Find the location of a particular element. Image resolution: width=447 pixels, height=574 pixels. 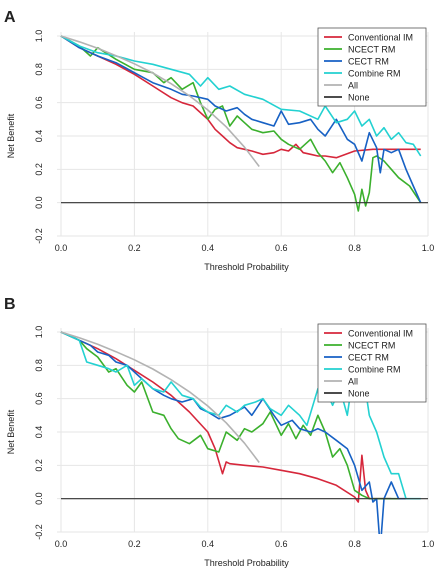

panel-label: A is located at coordinates (10, 17).